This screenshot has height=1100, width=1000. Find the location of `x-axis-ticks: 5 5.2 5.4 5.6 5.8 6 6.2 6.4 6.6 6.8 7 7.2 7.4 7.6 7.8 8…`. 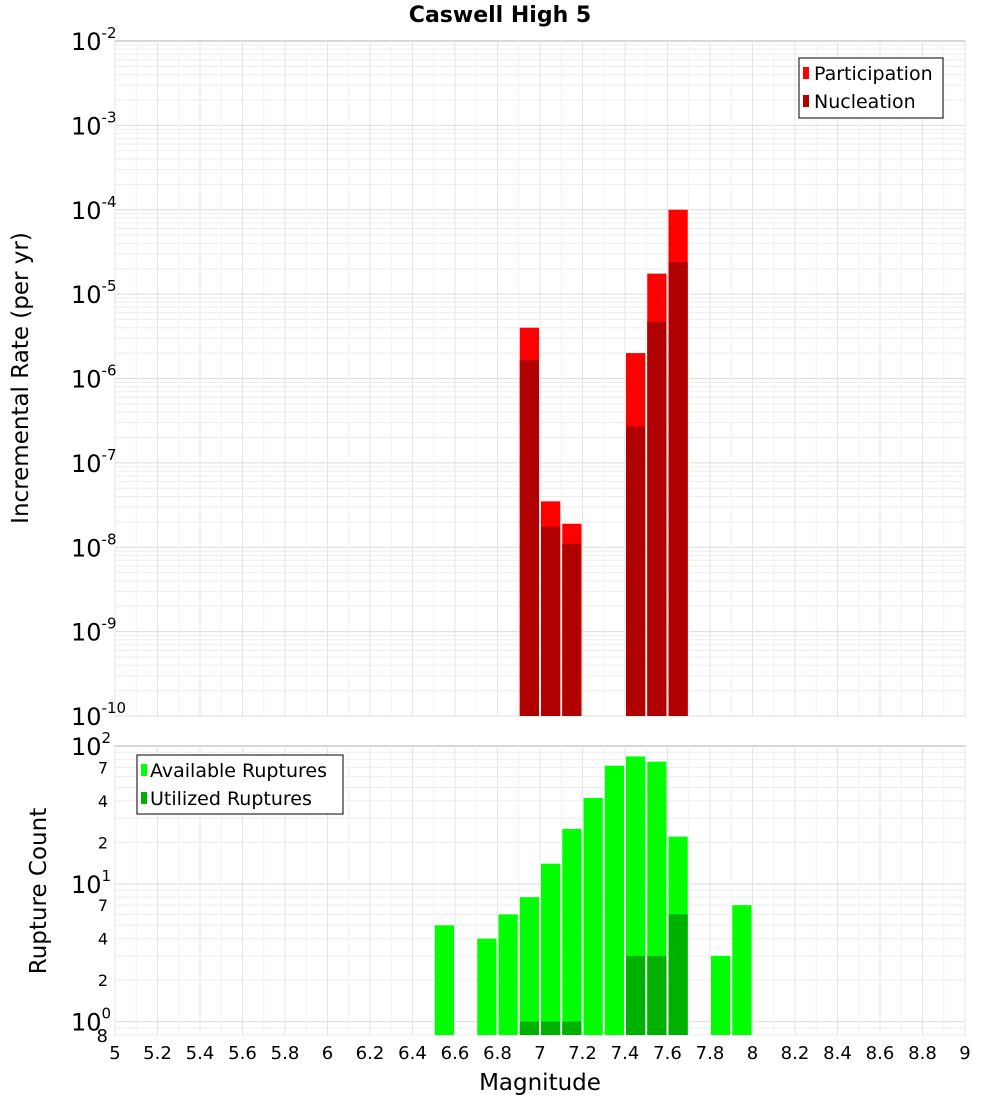

x-axis-ticks: 5 5.2 5.4 5.6 5.8 6 6.2 6.4 6.6 6.8 7 7.2 7.4 7.6 7.8 8… is located at coordinates (539, 1053).